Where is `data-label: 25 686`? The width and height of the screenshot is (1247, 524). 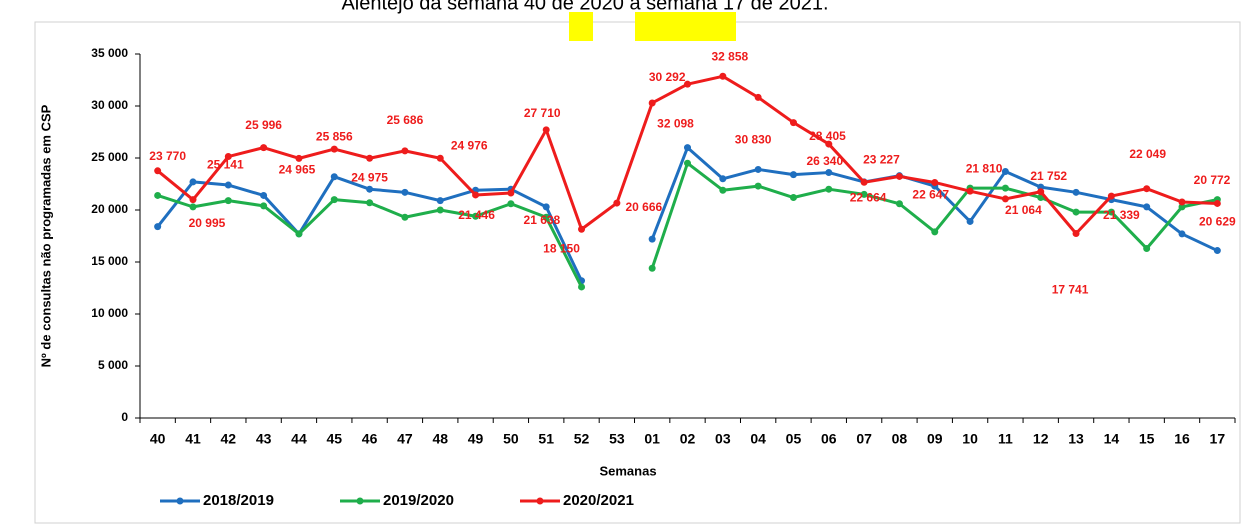
data-label: 25 686 is located at coordinates (405, 120).